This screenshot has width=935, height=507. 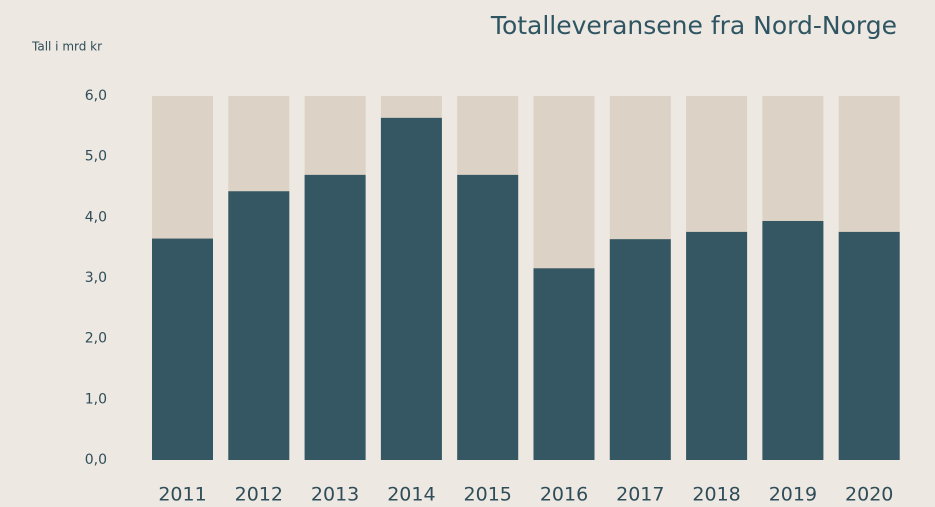 I want to click on x-tick-label: 2018, so click(x=716, y=495).